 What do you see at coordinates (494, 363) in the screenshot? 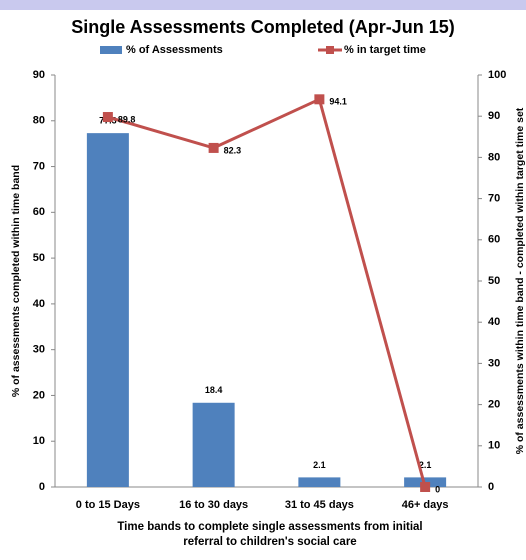
I see `y2-tick-label: 30` at bounding box center [494, 363].